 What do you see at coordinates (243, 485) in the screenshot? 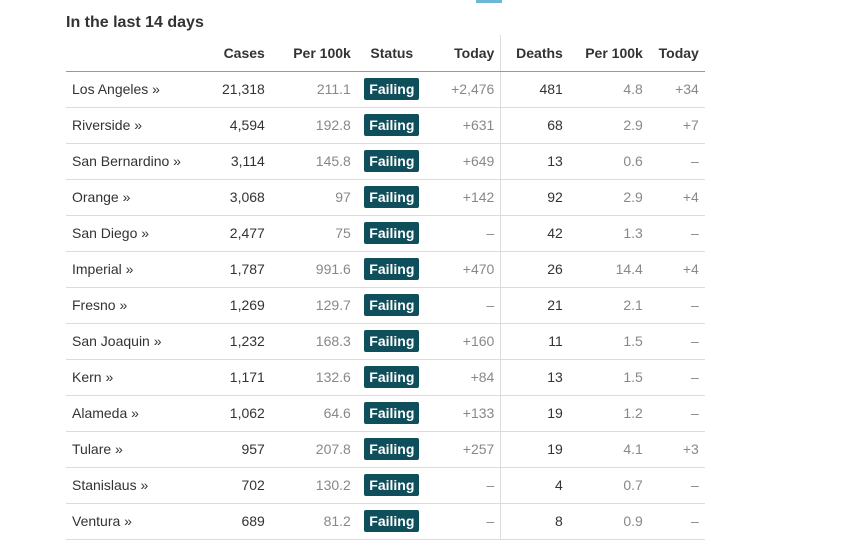
I see `cases-cell: 702` at bounding box center [243, 485].